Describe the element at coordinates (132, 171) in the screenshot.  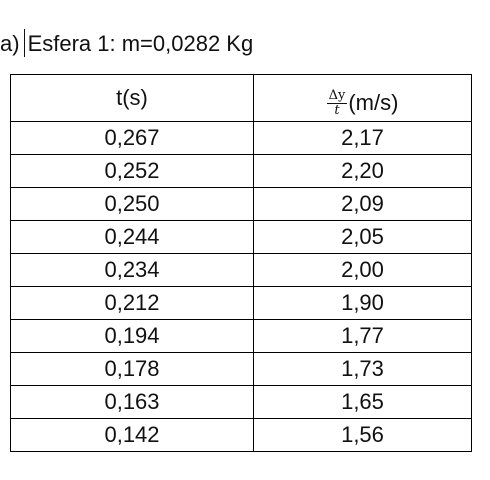
I see `cell-t: 0,252` at that location.